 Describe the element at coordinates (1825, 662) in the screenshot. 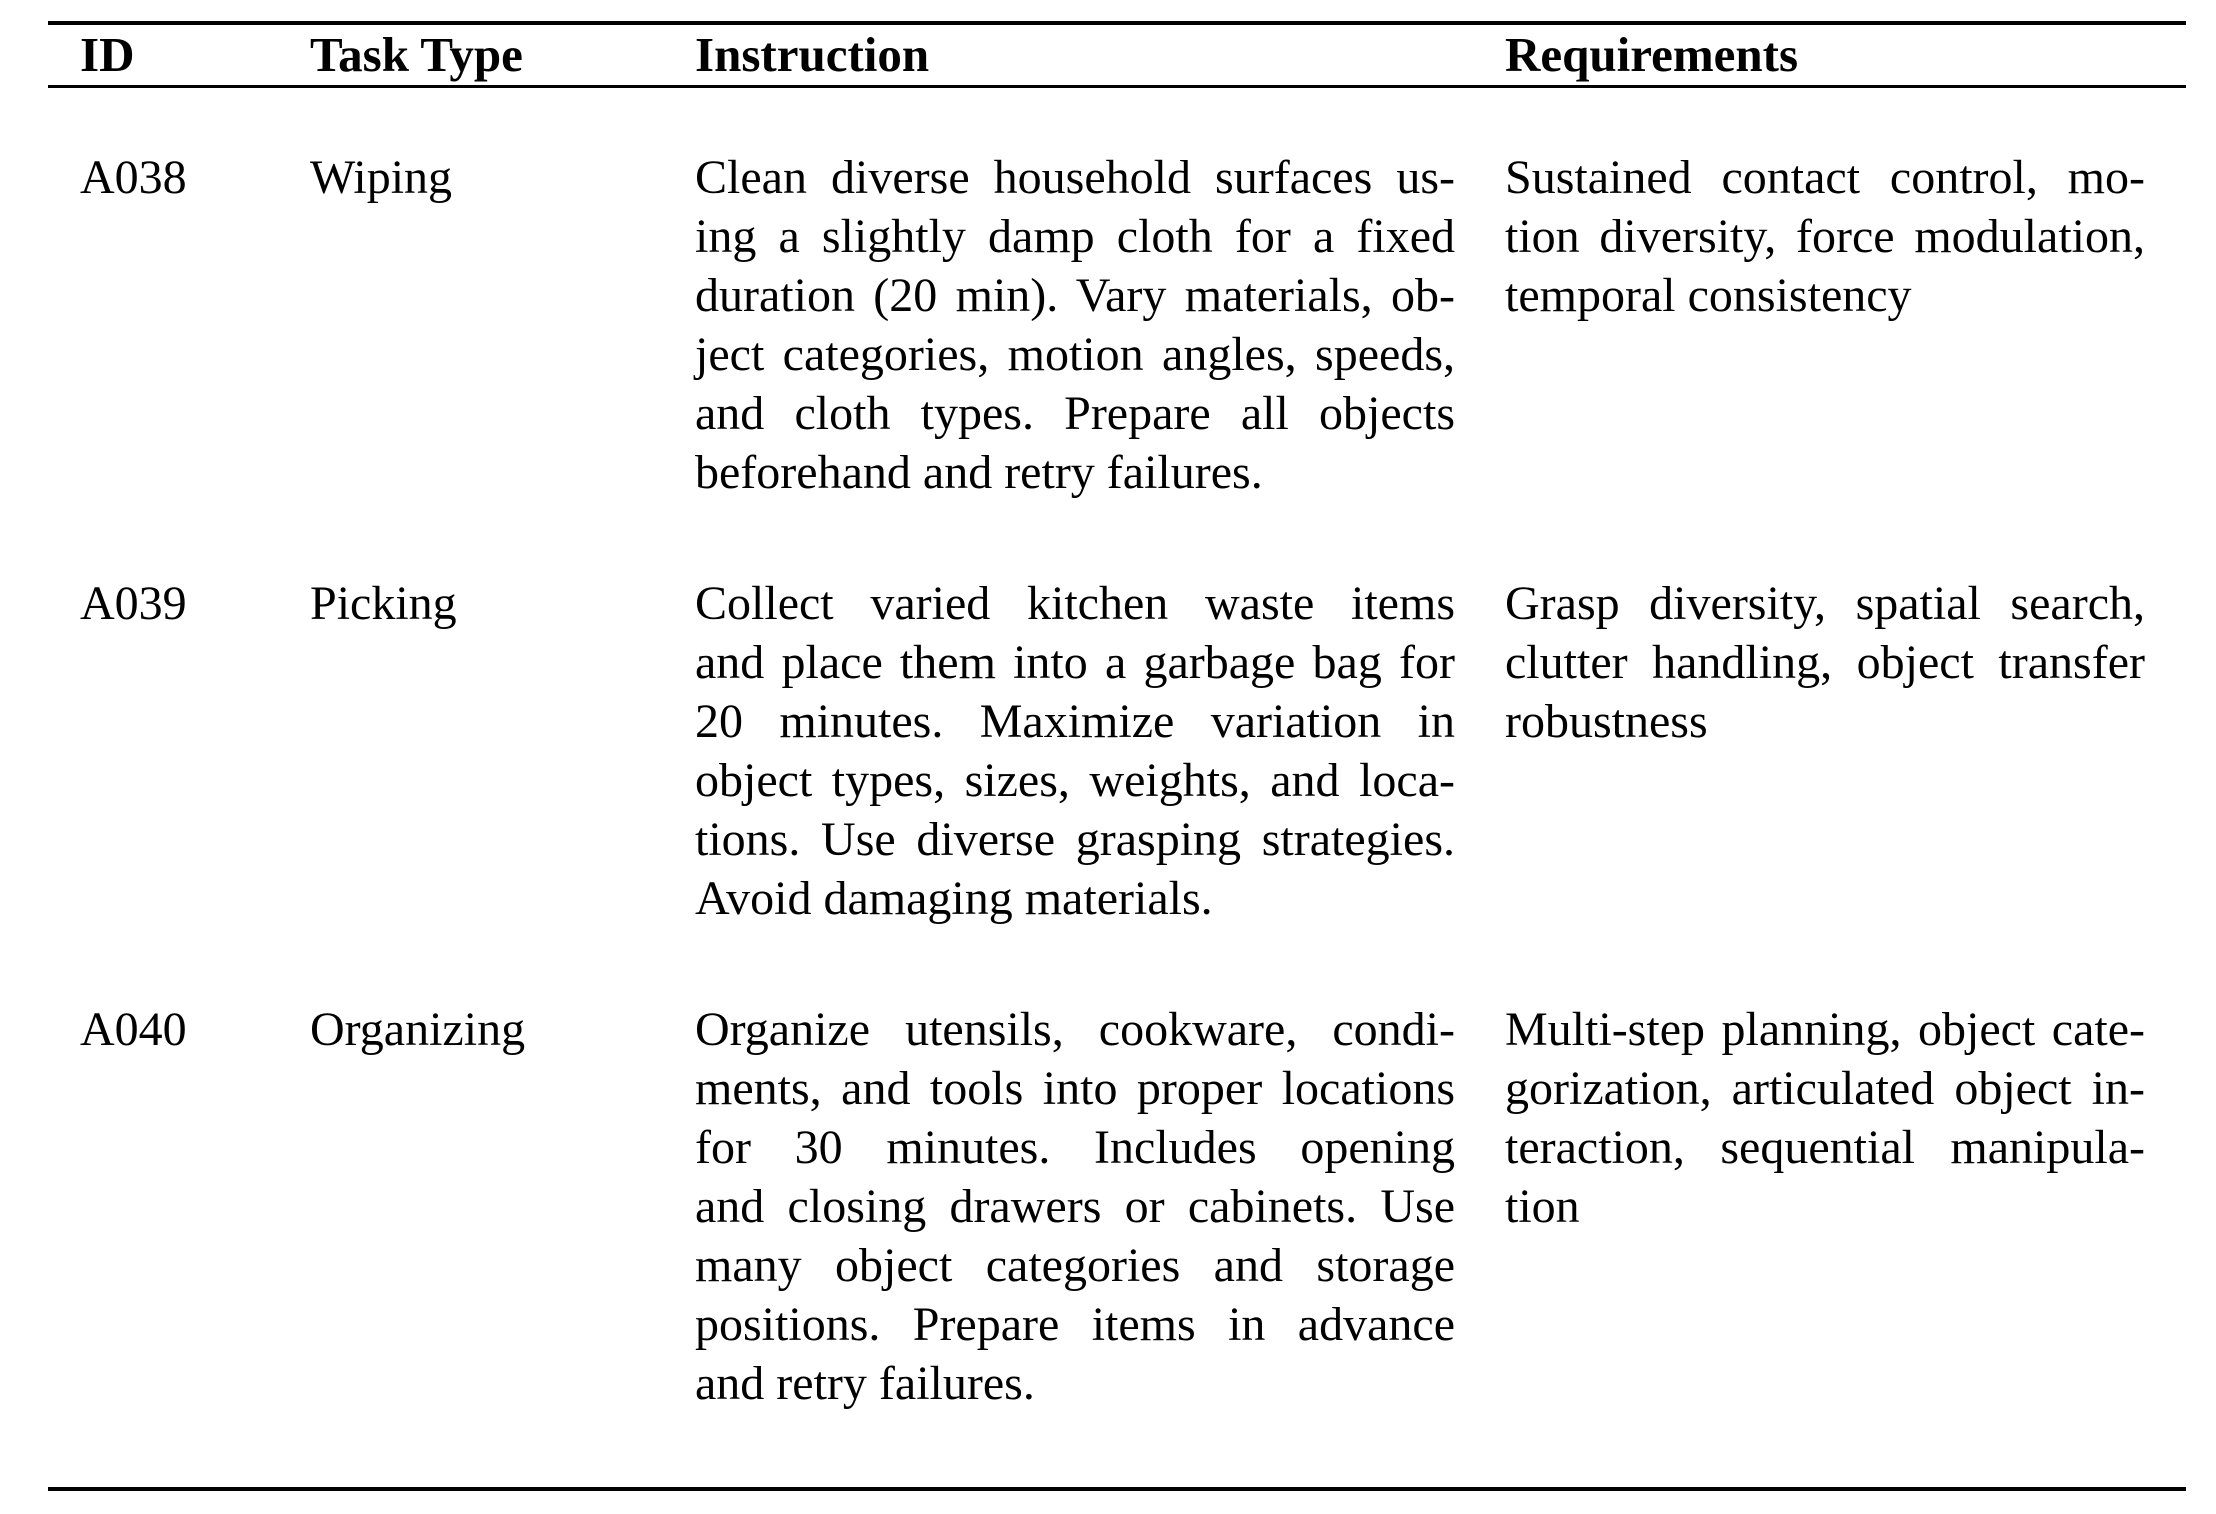

I see `text-line: clutter handling, object transfer` at that location.